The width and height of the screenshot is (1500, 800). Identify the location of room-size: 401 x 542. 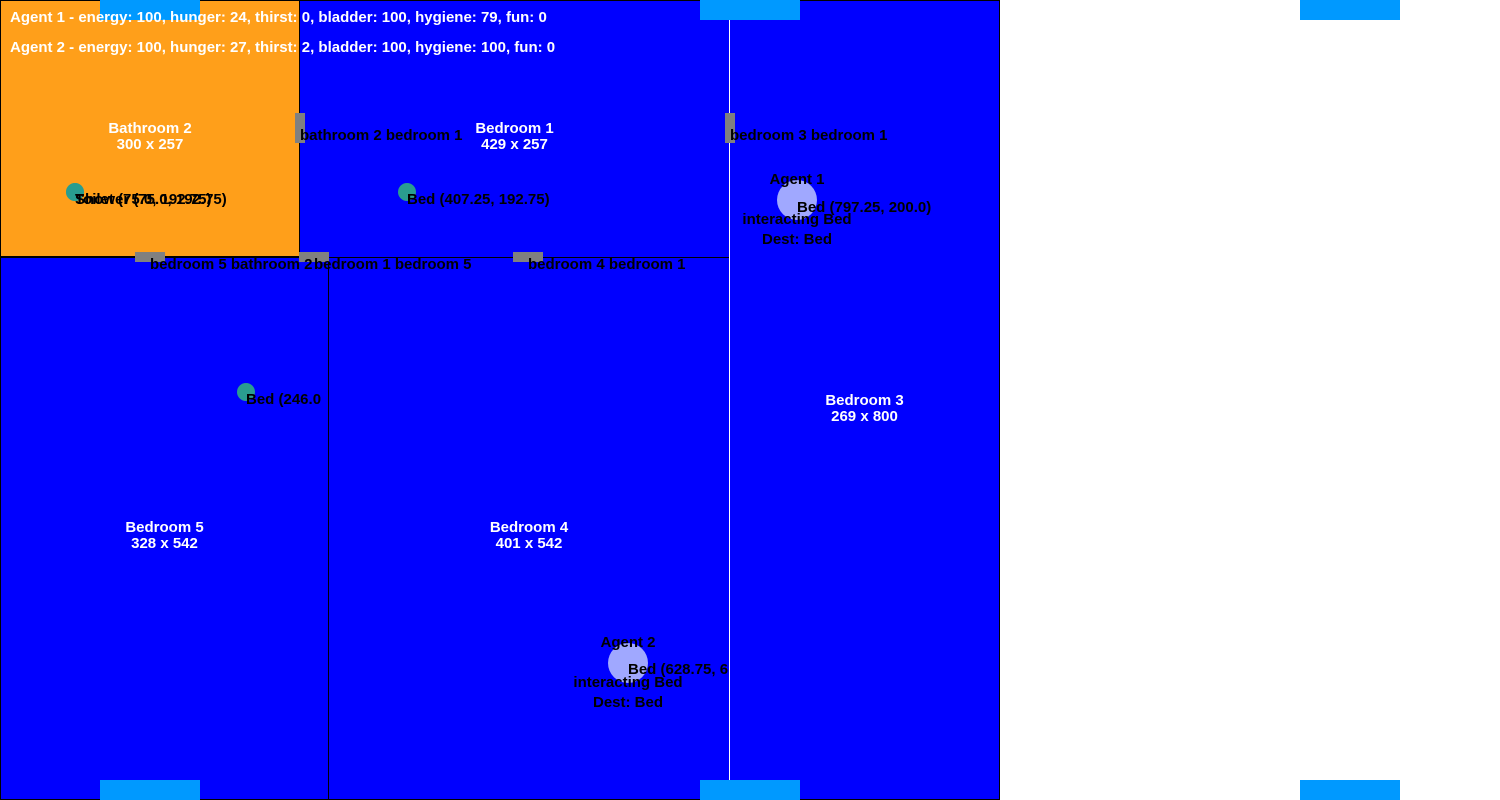
(529, 543).